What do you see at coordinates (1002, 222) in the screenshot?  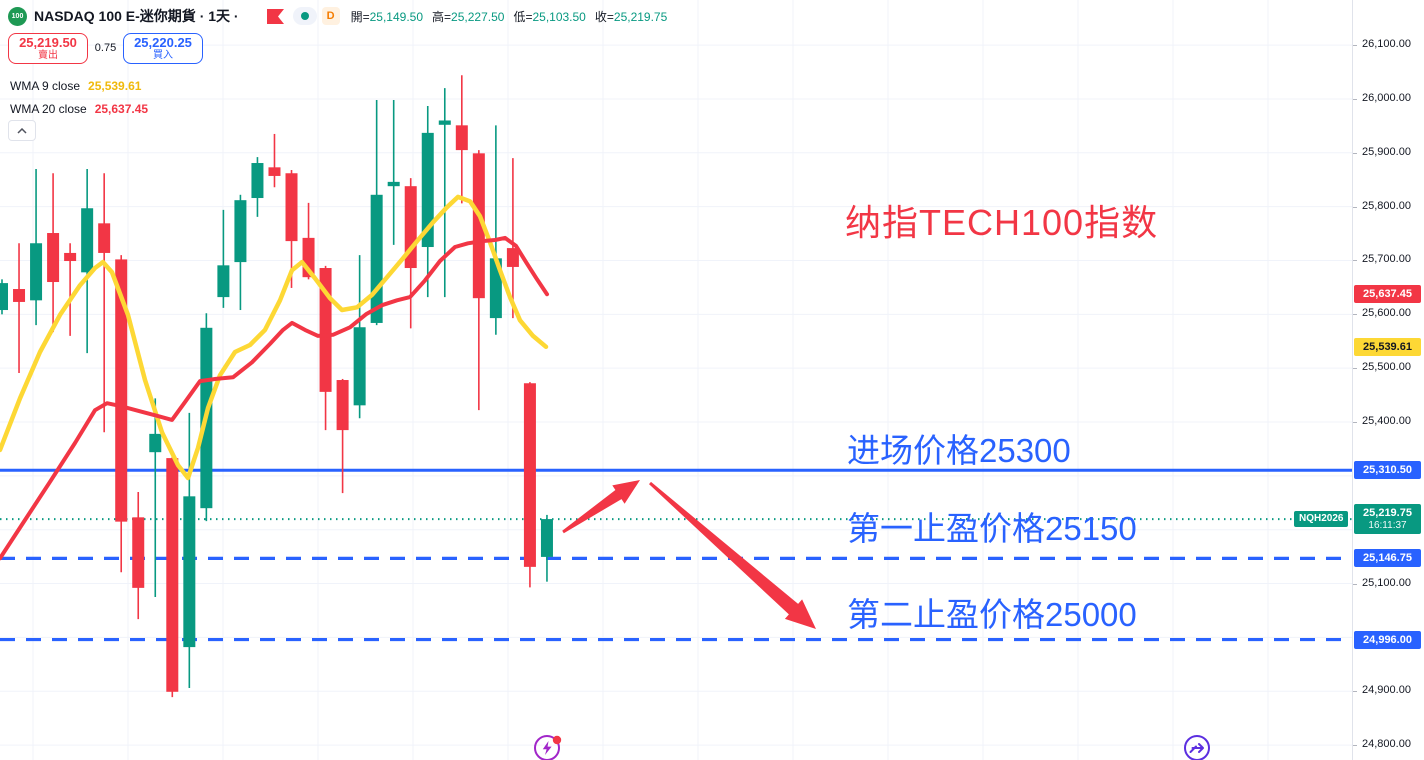 I see `annotation-index-title: 纳指TECH100指数` at bounding box center [1002, 222].